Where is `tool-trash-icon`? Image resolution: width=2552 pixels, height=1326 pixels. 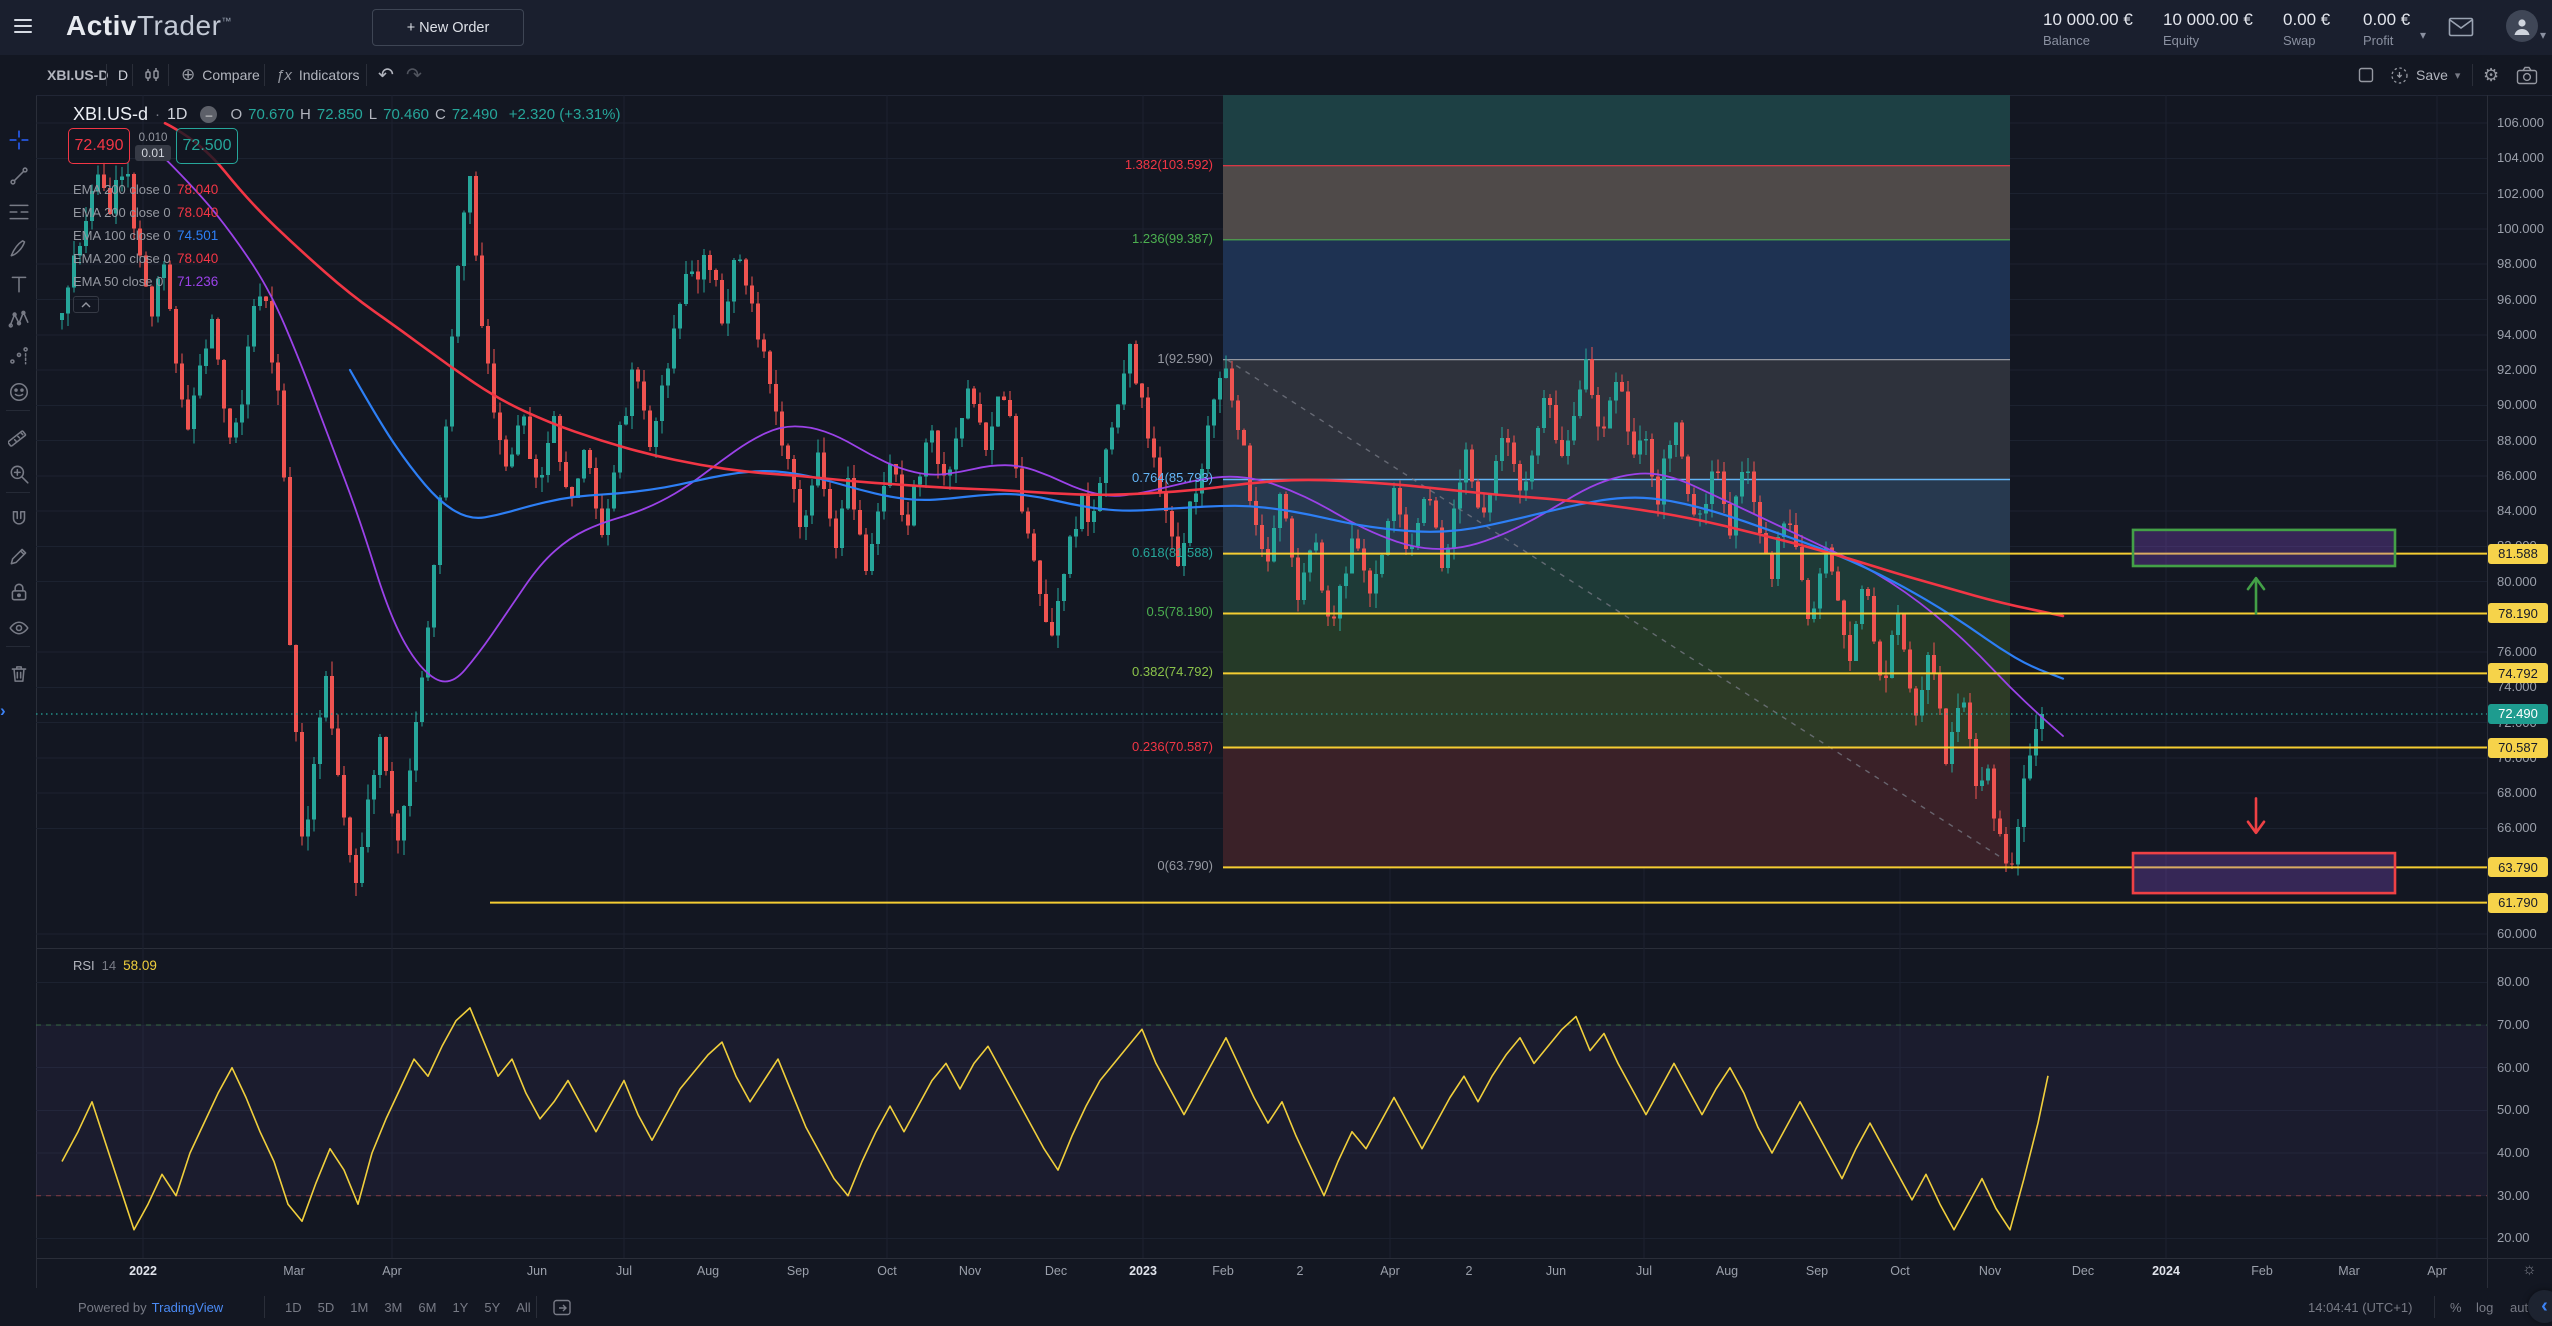
tool-trash-icon is located at coordinates (19, 674).